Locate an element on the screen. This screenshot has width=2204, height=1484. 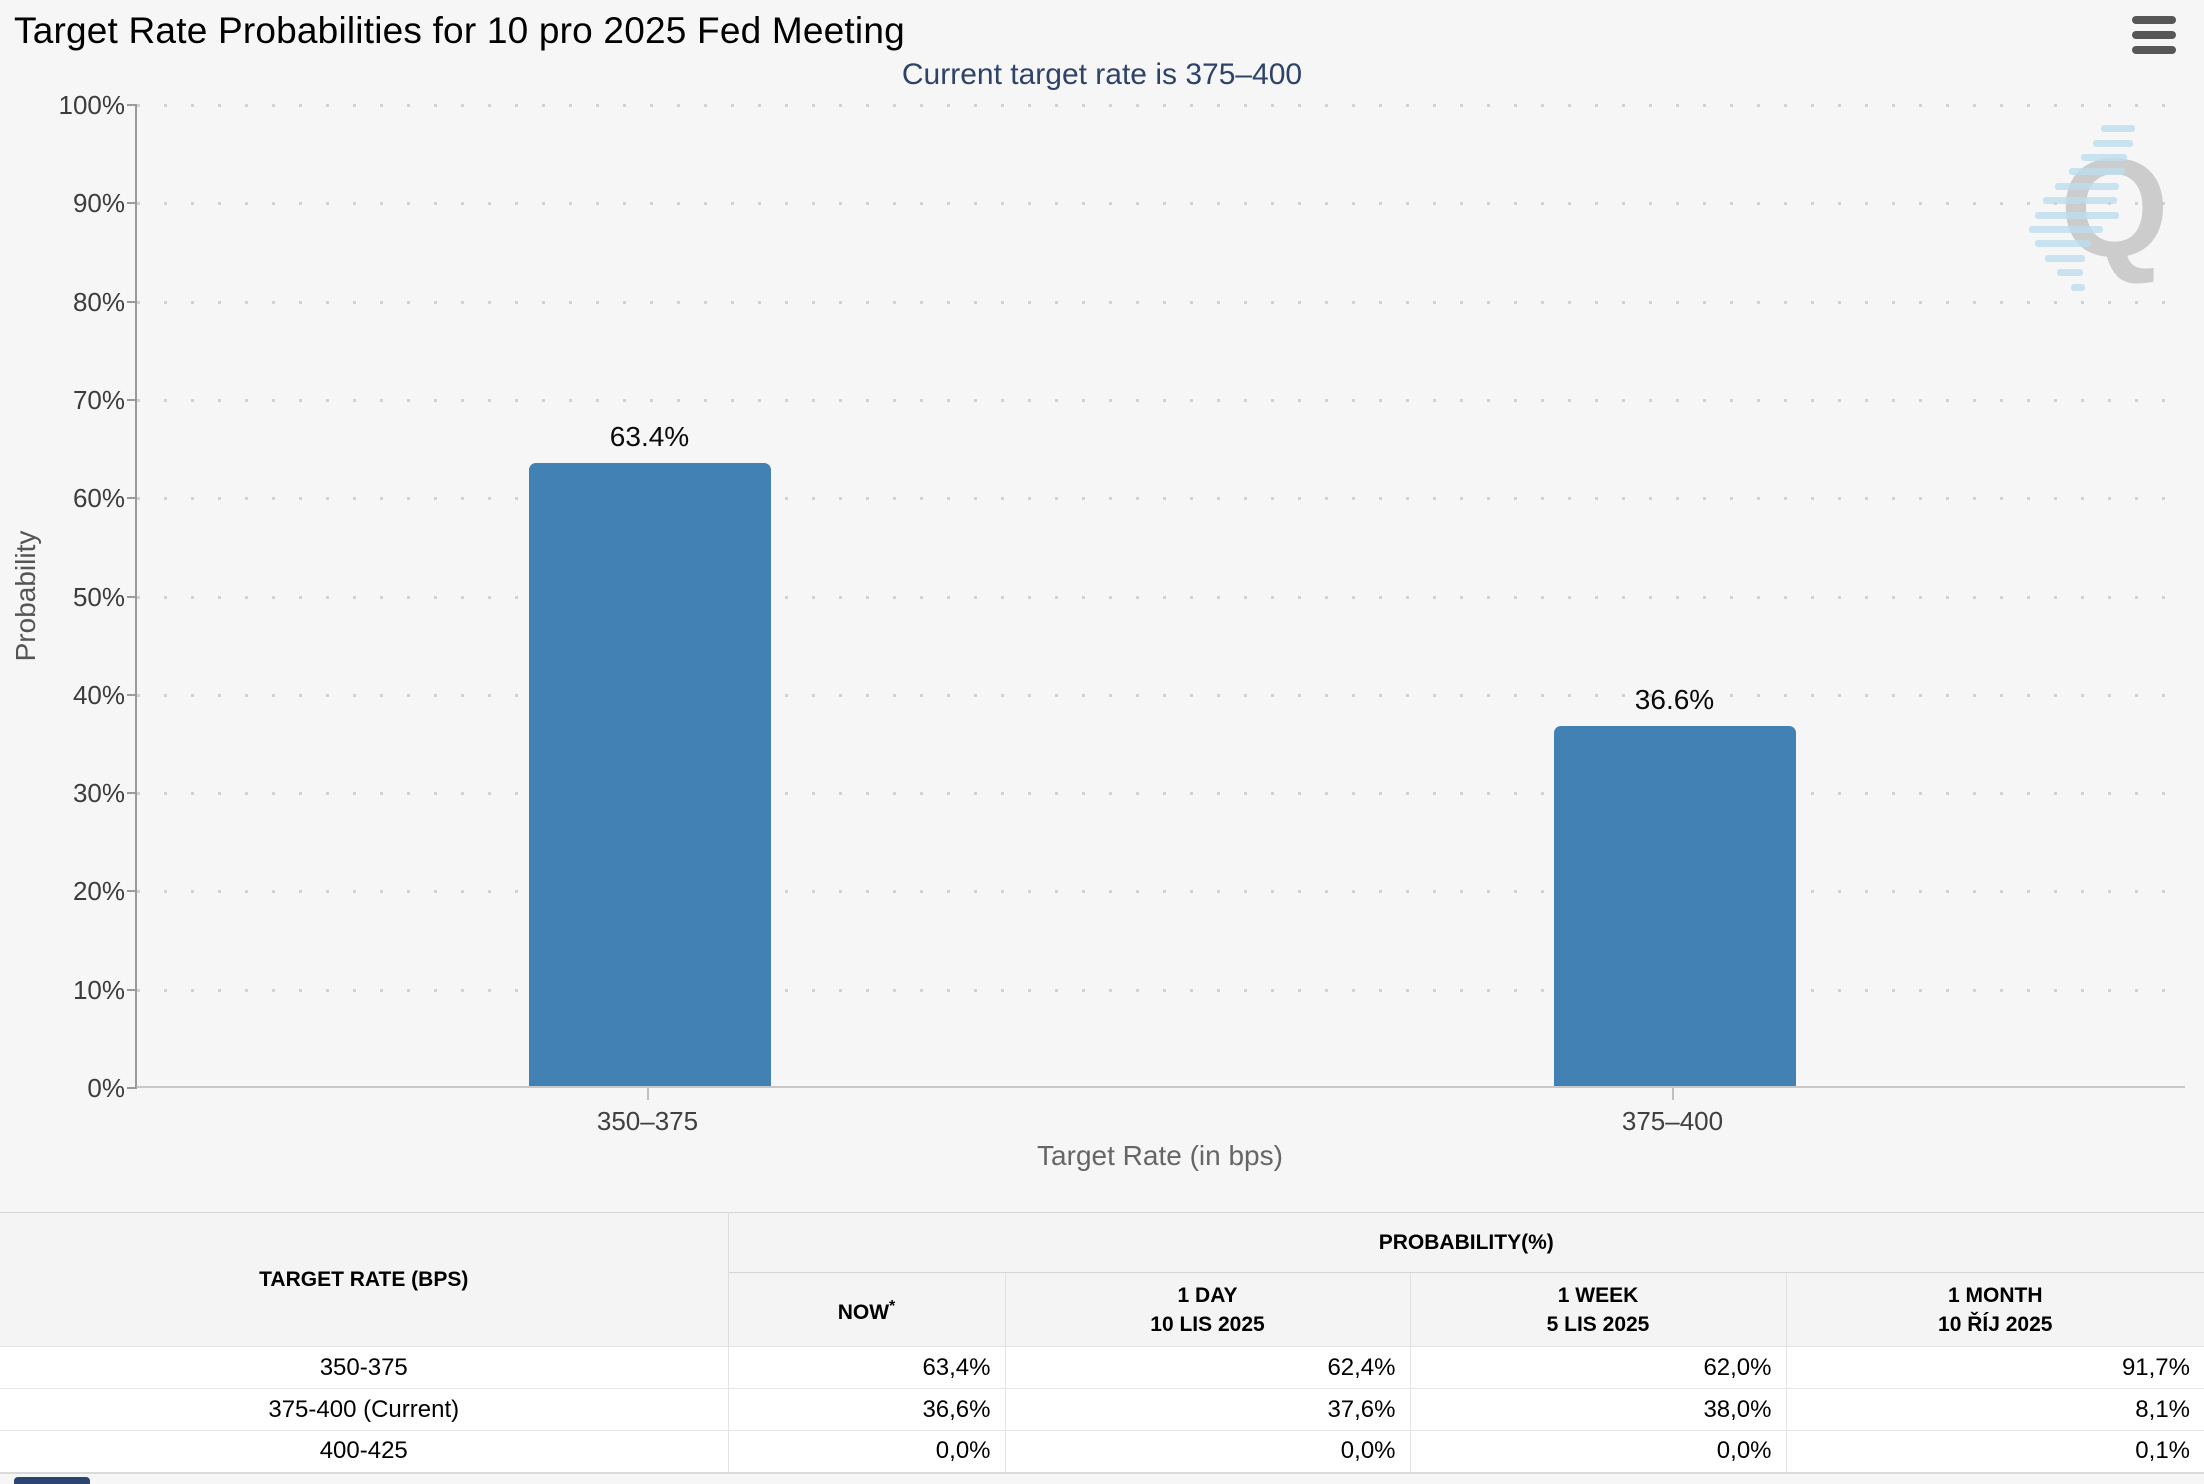
cell-1-day: 62,4% is located at coordinates (1207, 1367).